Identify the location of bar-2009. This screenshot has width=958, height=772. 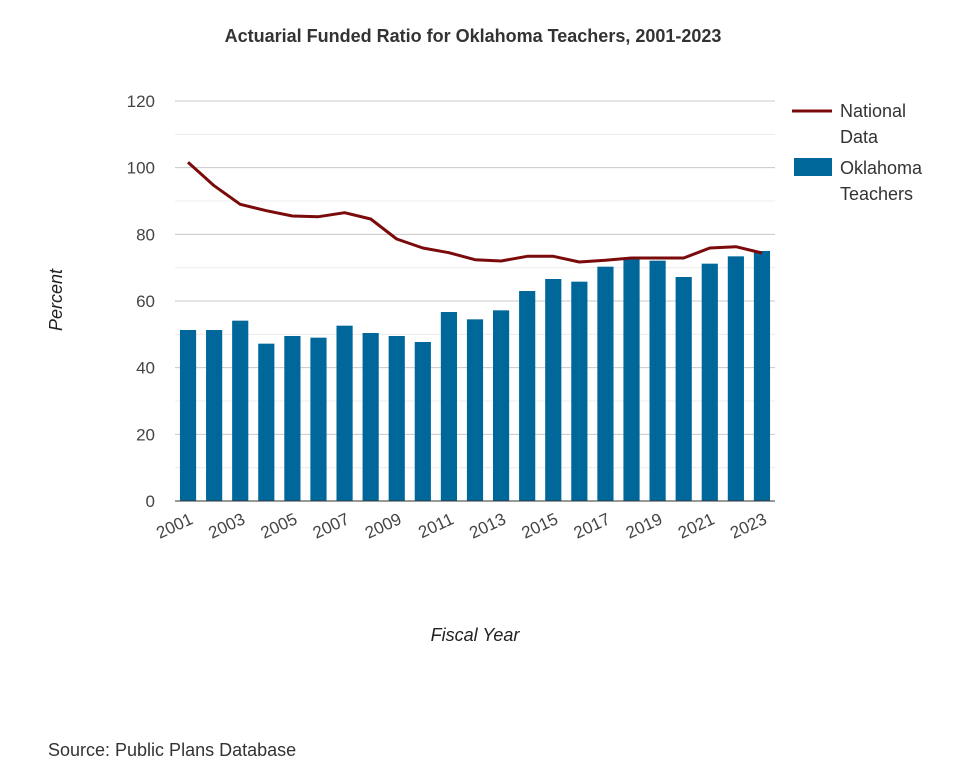
(396, 418).